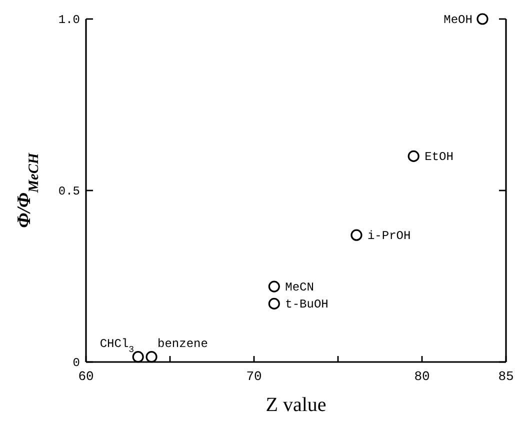 This screenshot has height=423, width=515. What do you see at coordinates (76, 363) in the screenshot?
I see `y-tick-label: 0` at bounding box center [76, 363].